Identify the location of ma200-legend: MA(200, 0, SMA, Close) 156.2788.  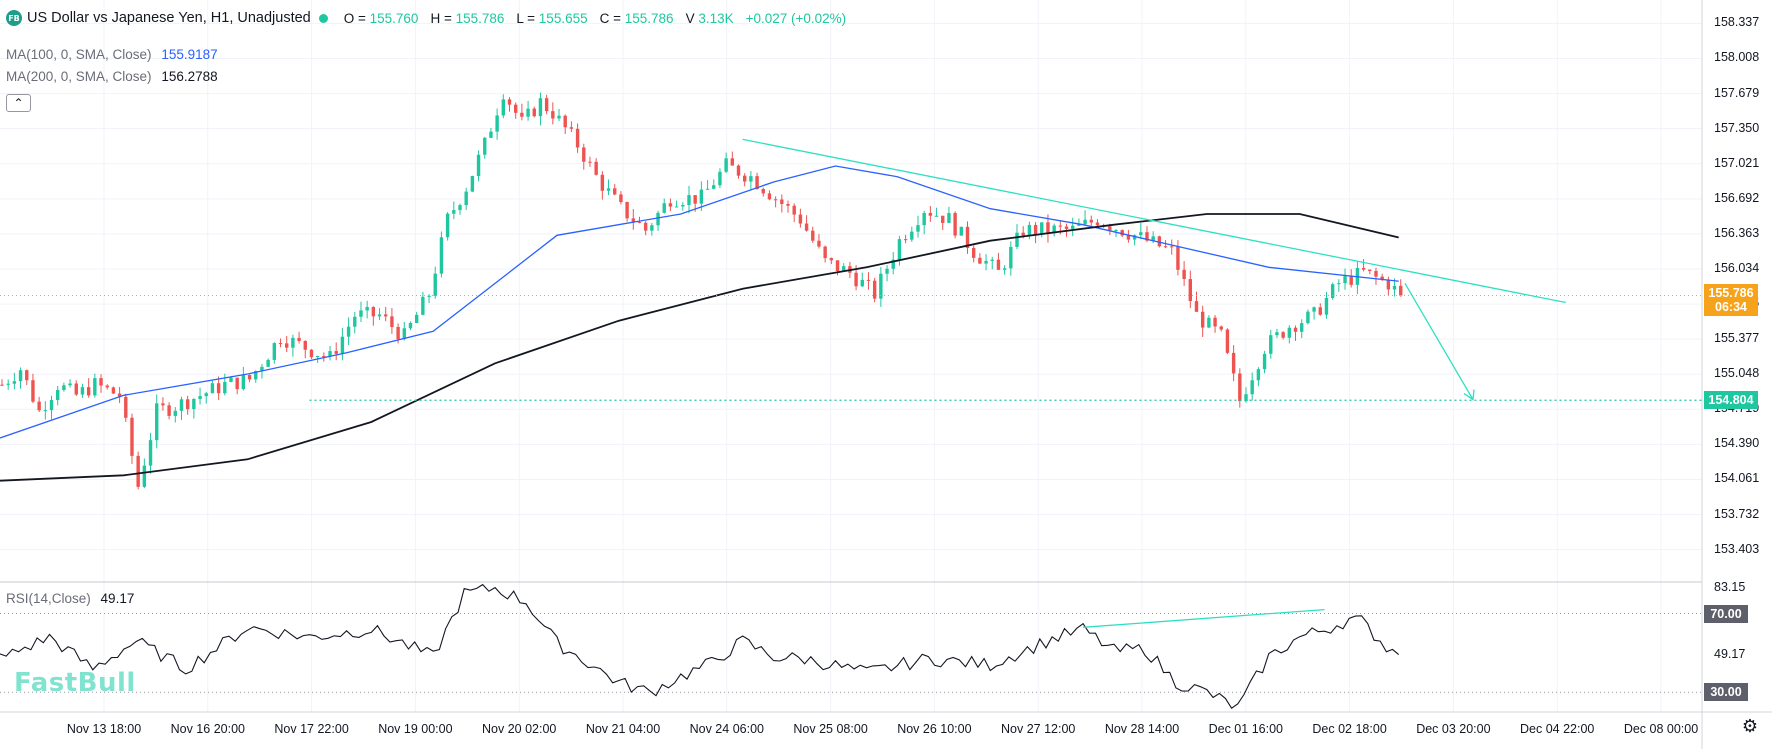
(112, 76).